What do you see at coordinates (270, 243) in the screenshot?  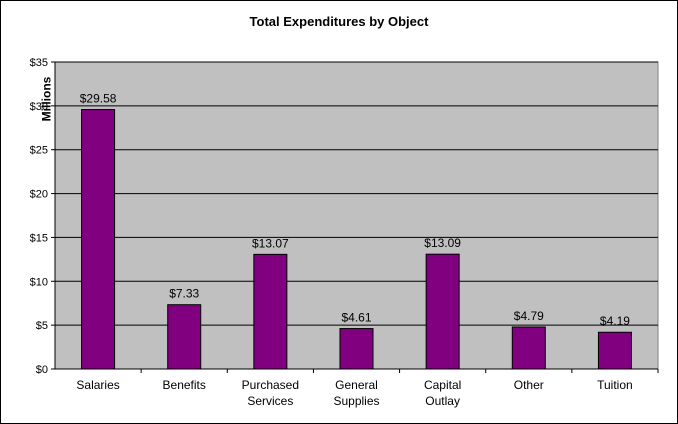 I see `data-label: $13.07` at bounding box center [270, 243].